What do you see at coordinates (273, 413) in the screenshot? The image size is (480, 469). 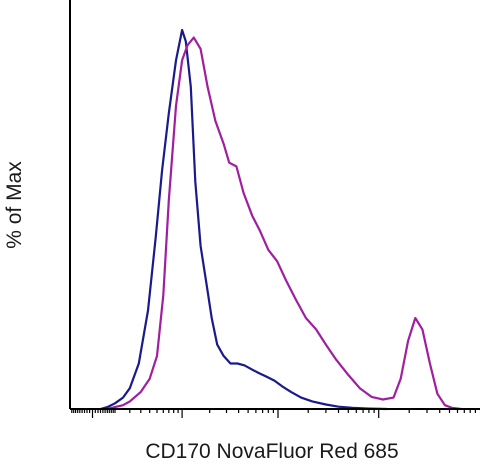 I see `x-tick-layer` at bounding box center [273, 413].